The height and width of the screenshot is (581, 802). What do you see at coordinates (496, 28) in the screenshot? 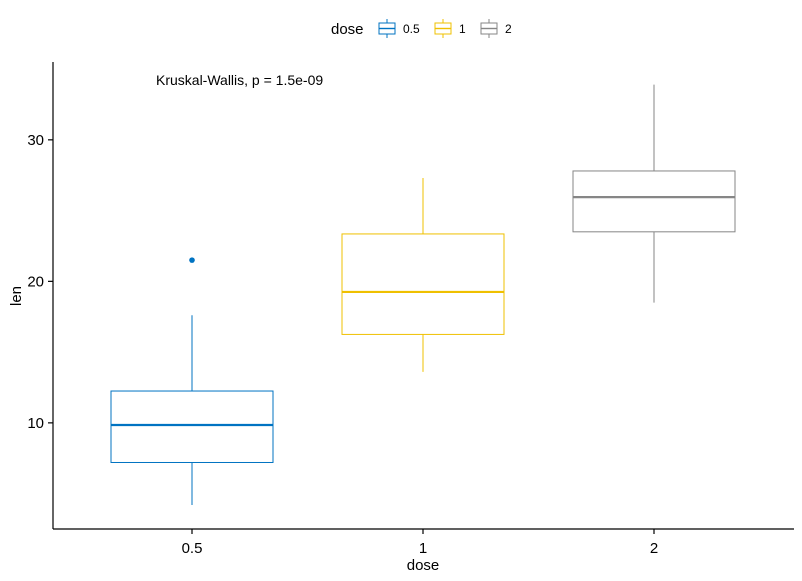
I see `legend-item-2: 2` at bounding box center [496, 28].